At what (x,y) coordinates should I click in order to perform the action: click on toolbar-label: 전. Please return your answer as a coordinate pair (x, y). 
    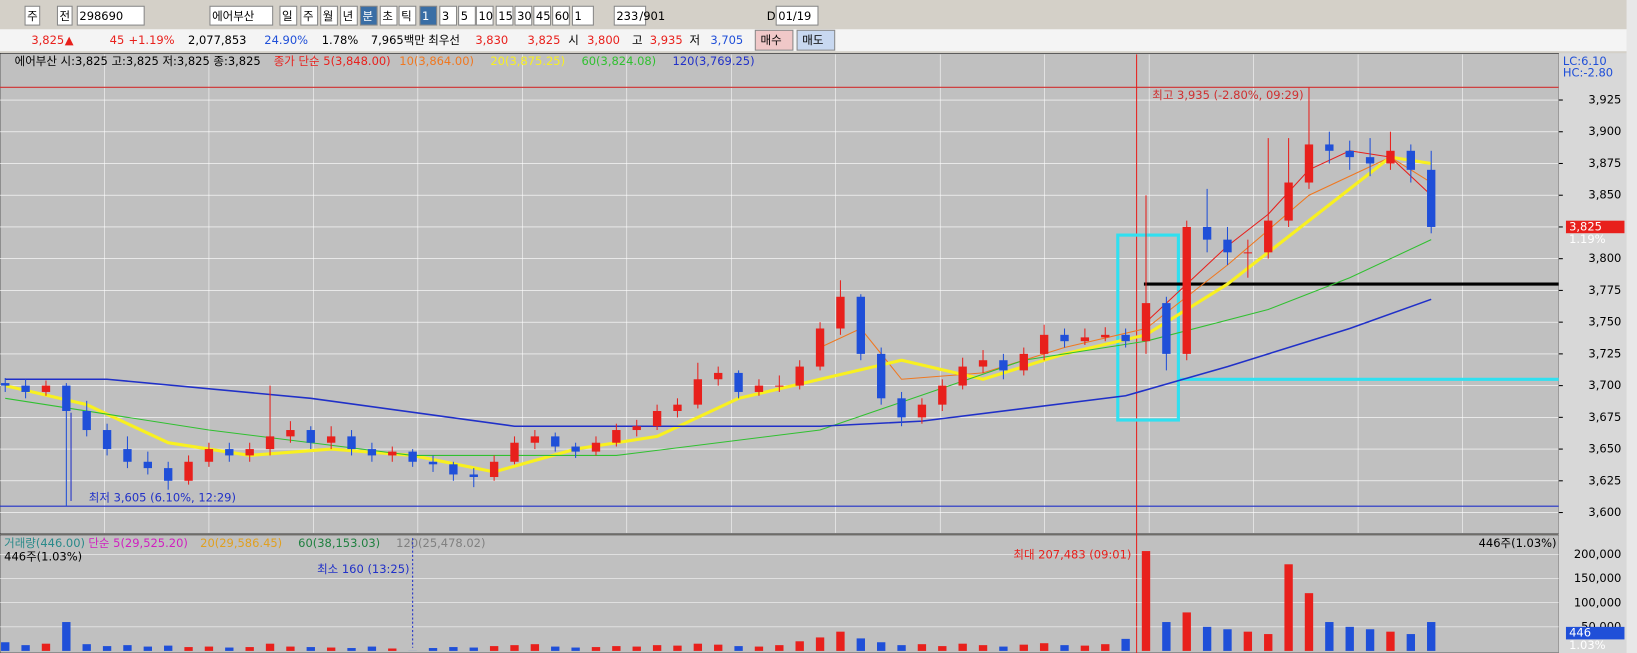
    Looking at the image, I should click on (65, 16).